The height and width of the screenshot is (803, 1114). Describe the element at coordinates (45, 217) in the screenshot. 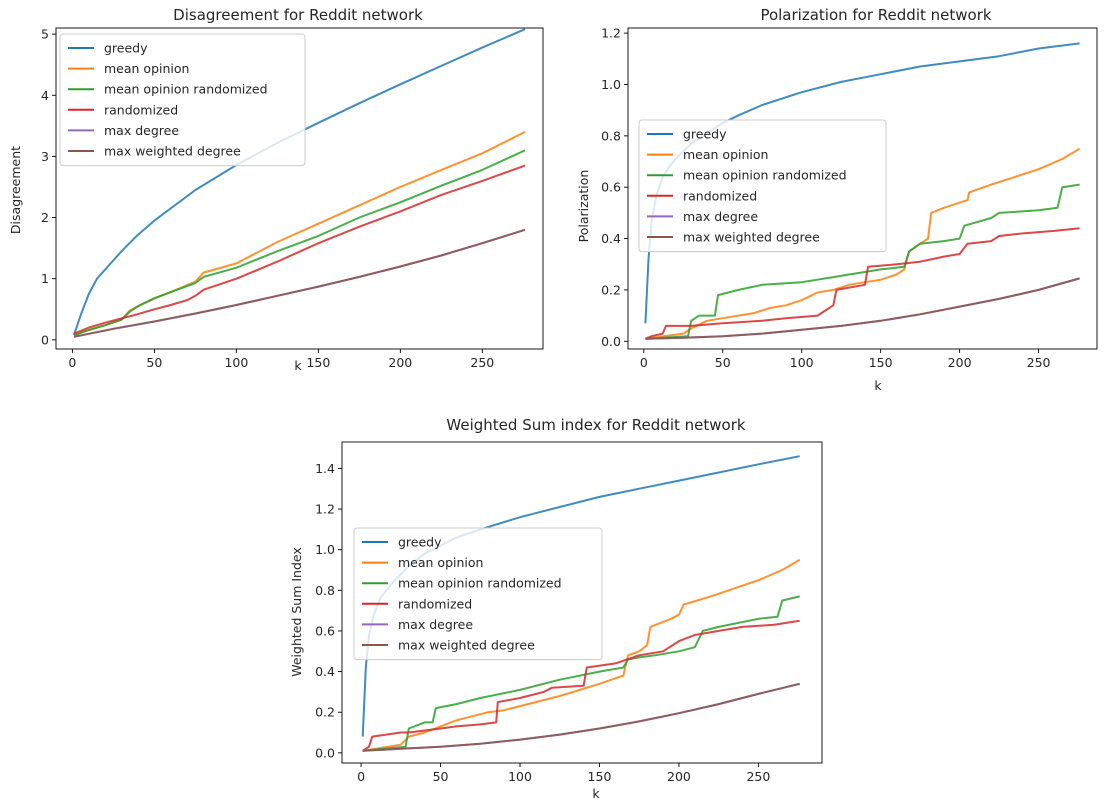

I see `y-tick-label: 2` at that location.